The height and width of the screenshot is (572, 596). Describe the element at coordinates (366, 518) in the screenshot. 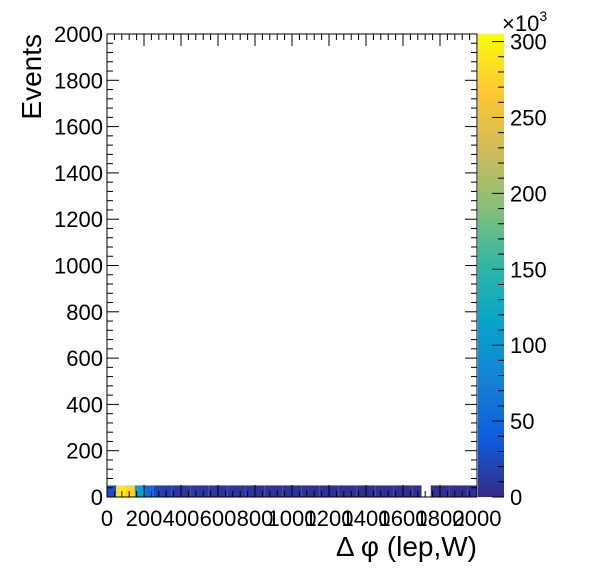

I see `x-tick-label: 1400` at that location.